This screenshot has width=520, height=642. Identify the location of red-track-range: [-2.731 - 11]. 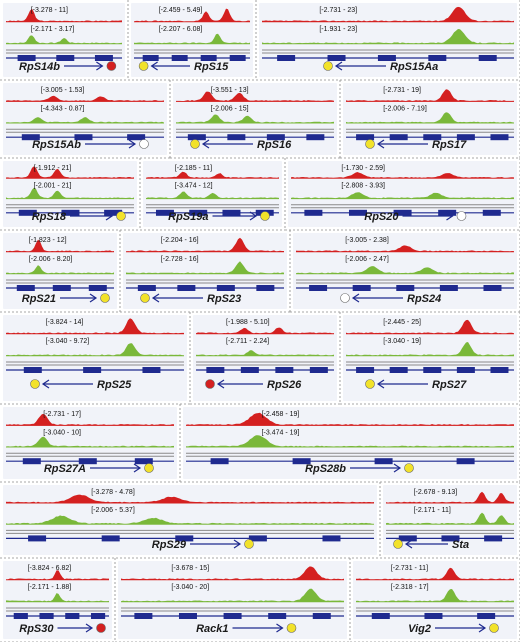
(409, 568).